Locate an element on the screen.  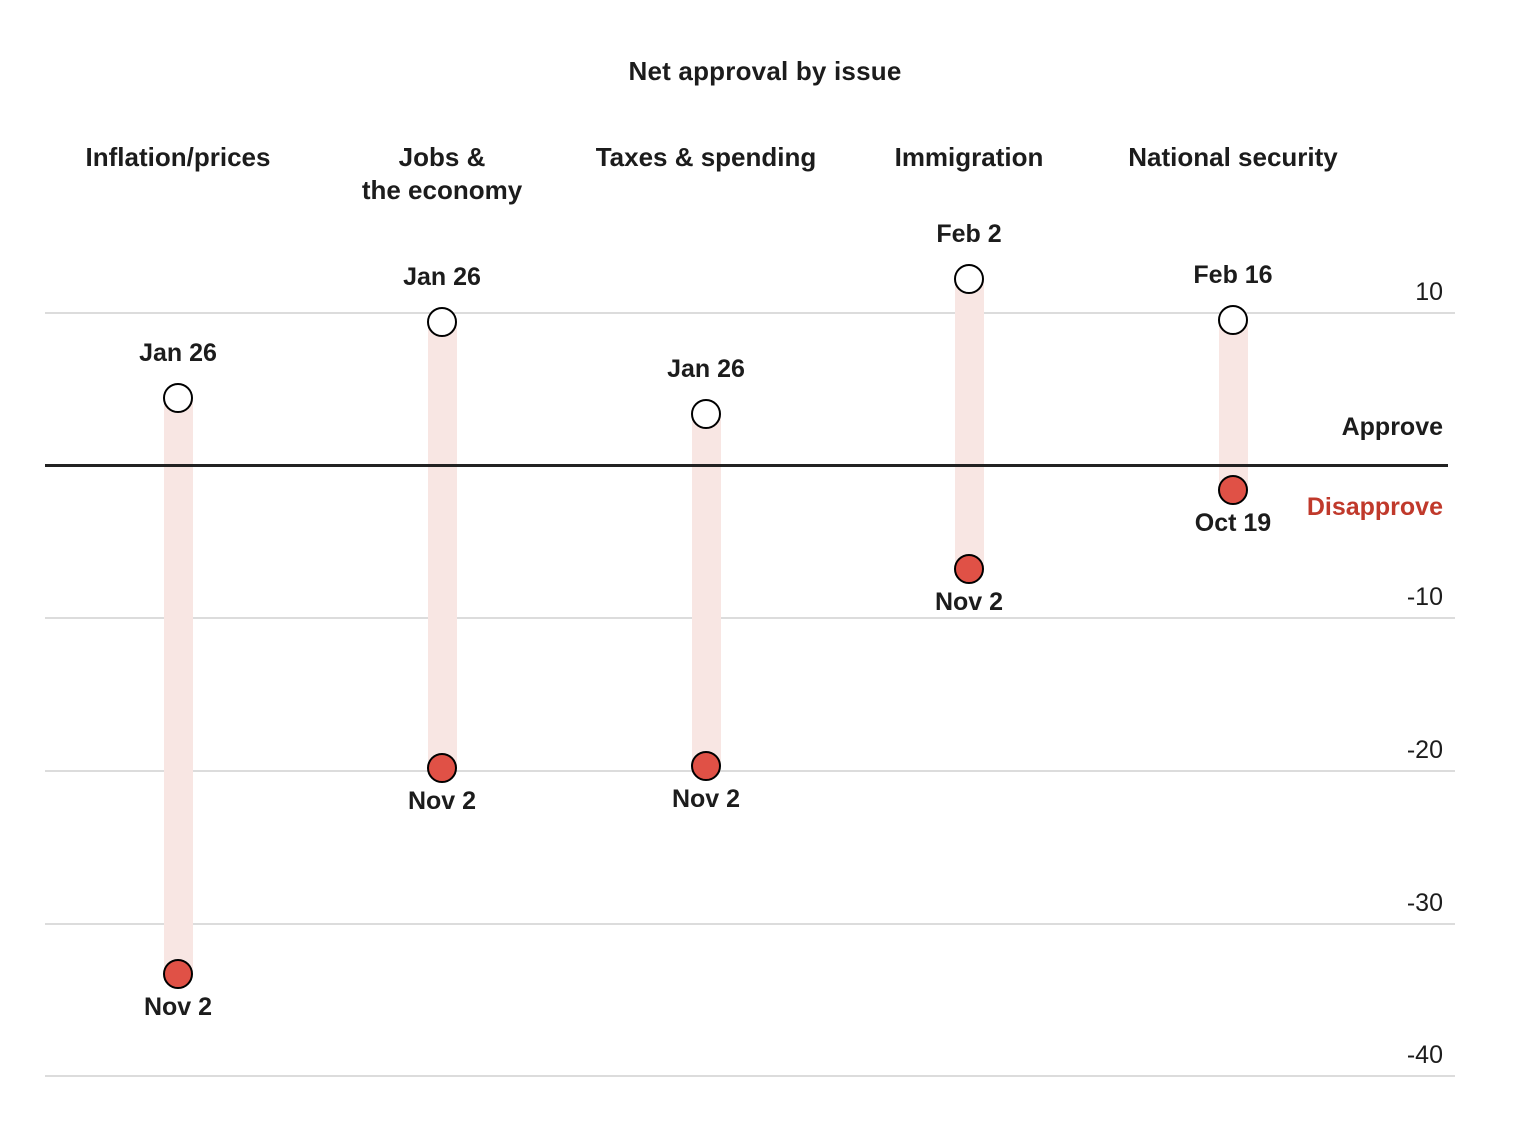
zero-line is located at coordinates (746, 465).